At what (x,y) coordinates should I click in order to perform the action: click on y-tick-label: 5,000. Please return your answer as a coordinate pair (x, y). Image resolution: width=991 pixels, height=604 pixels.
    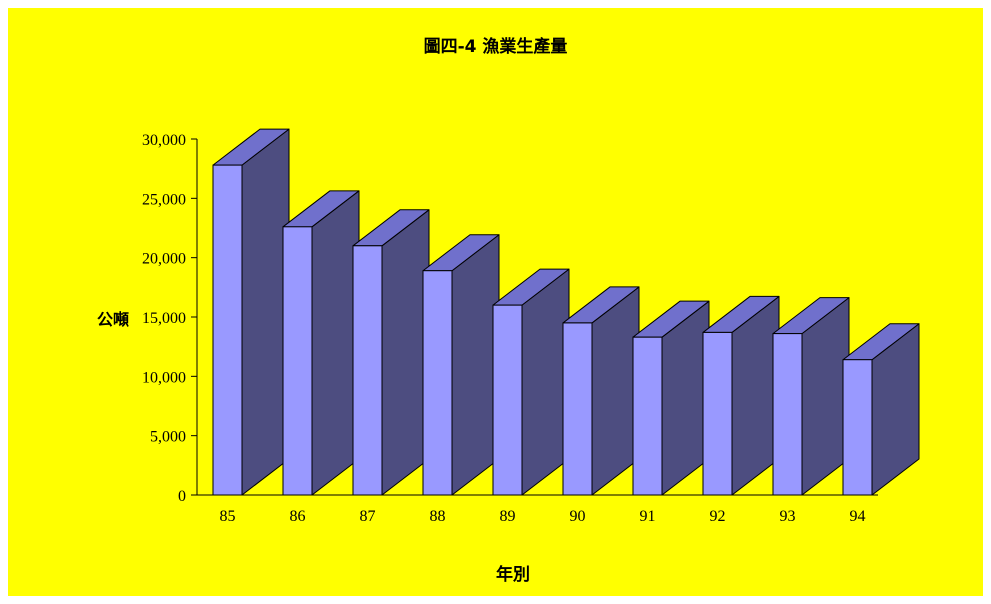
    Looking at the image, I should click on (168, 437).